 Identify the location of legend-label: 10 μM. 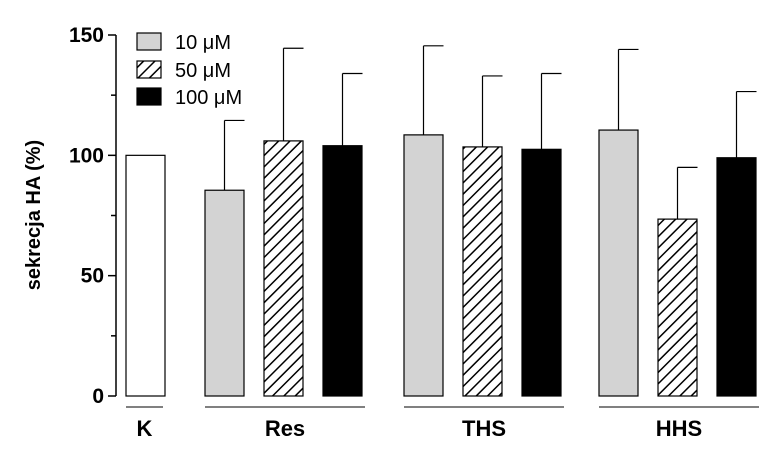
(203, 43).